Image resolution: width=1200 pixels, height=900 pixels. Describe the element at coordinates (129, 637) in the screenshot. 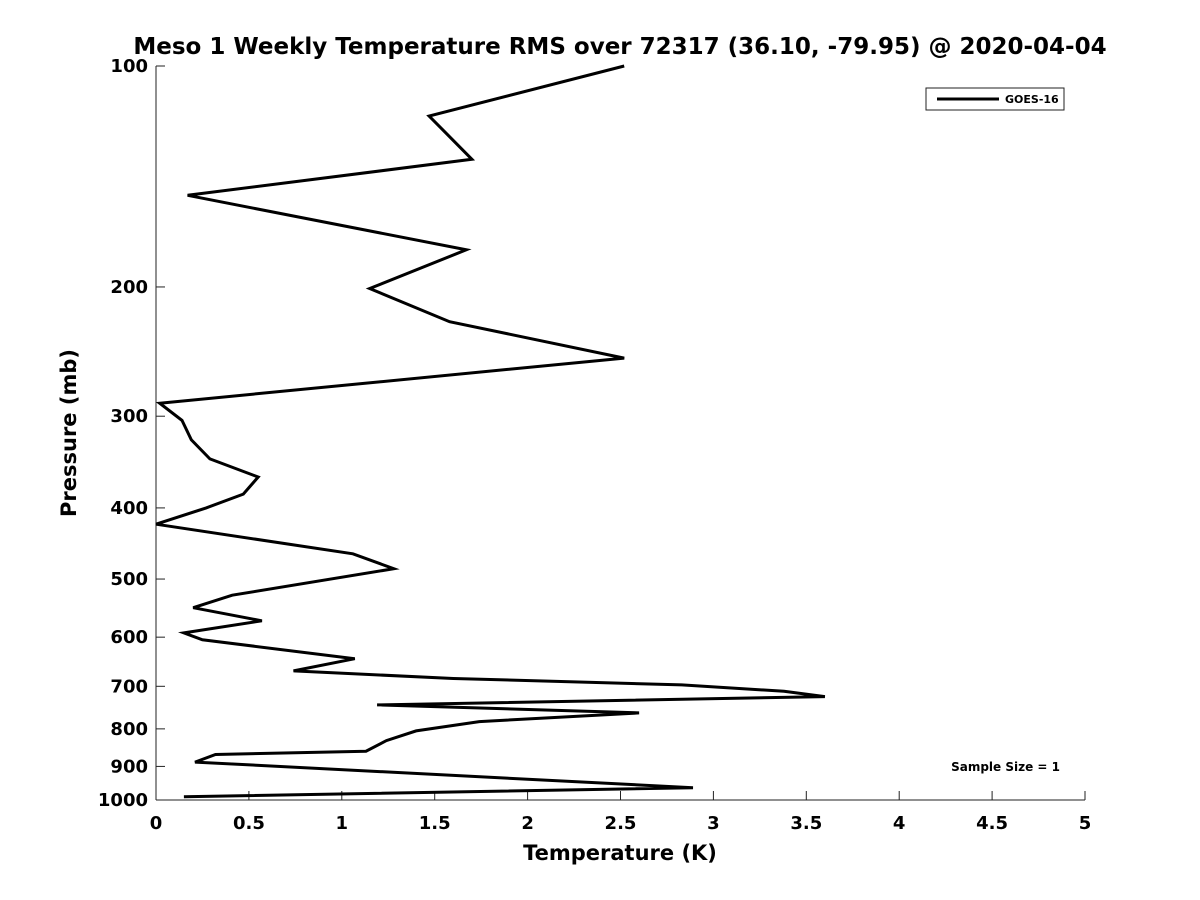

I see `y-tick-label: 600` at that location.